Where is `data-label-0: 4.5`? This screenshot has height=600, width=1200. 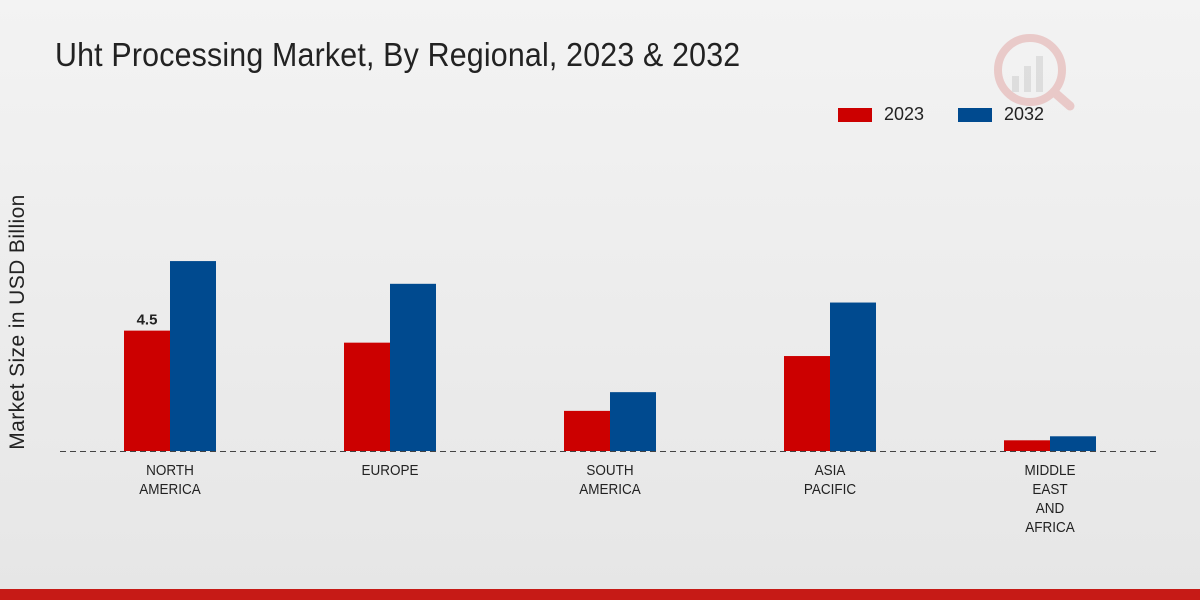
data-label-0: 4.5 is located at coordinates (147, 320).